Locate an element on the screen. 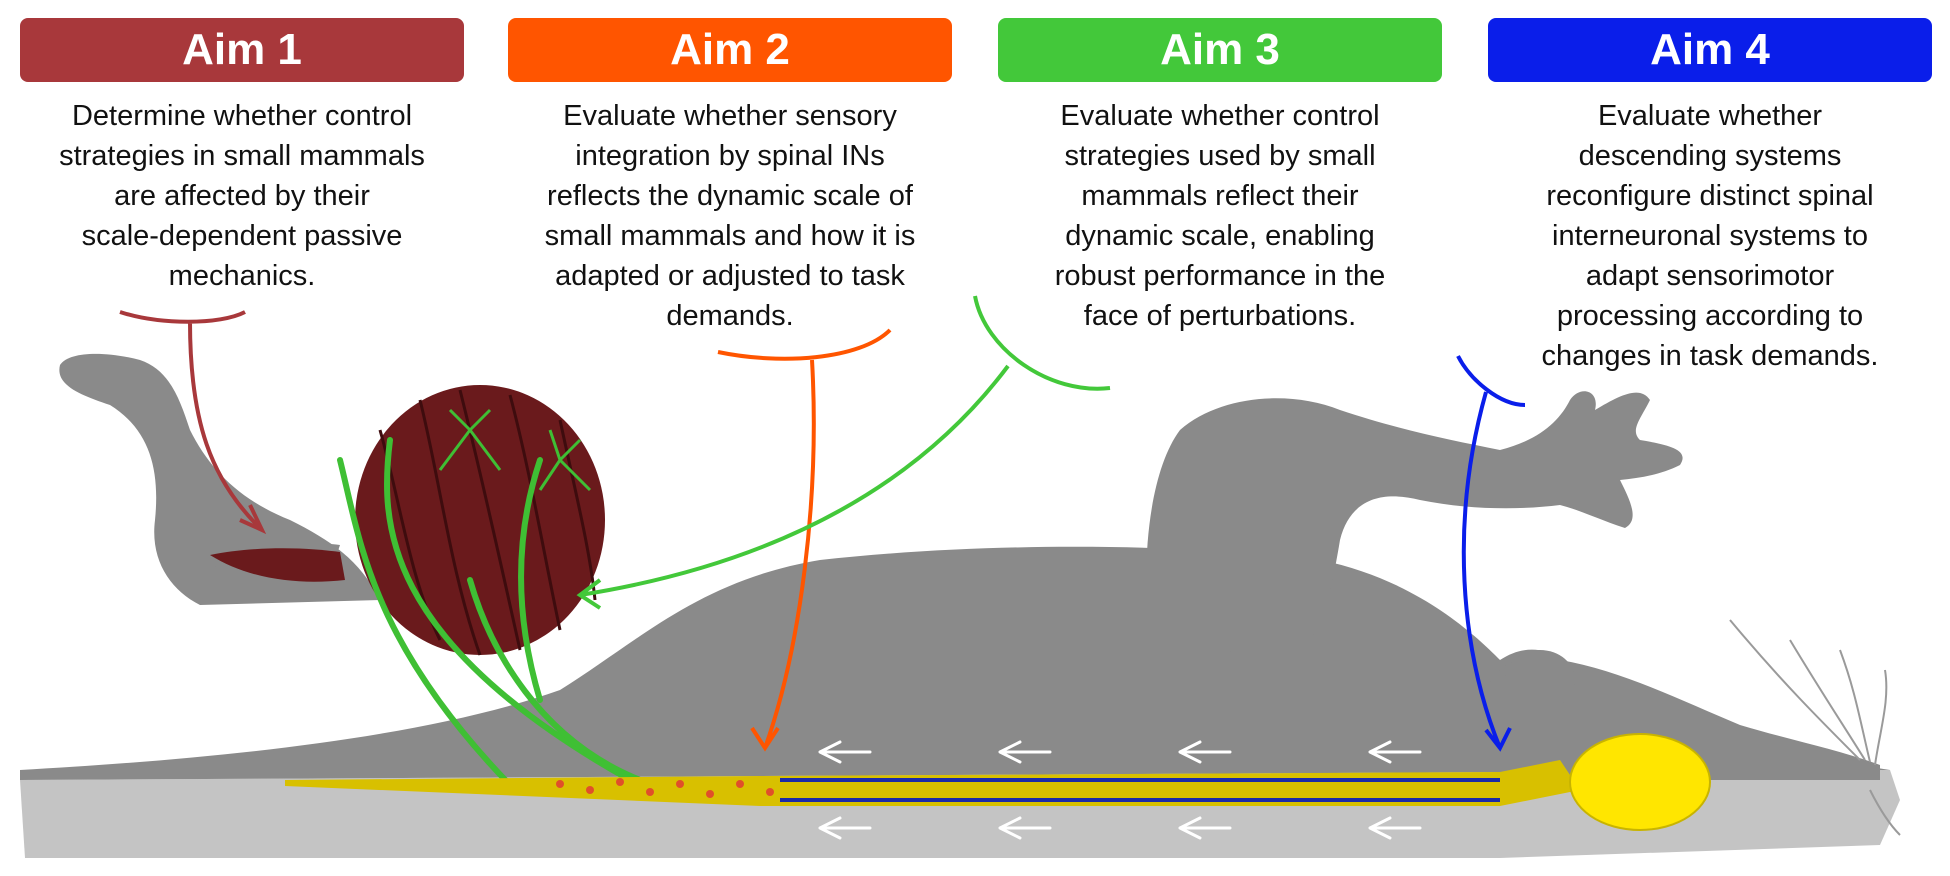 This screenshot has width=1950, height=876. nerve-fibers is located at coordinates (490, 612).